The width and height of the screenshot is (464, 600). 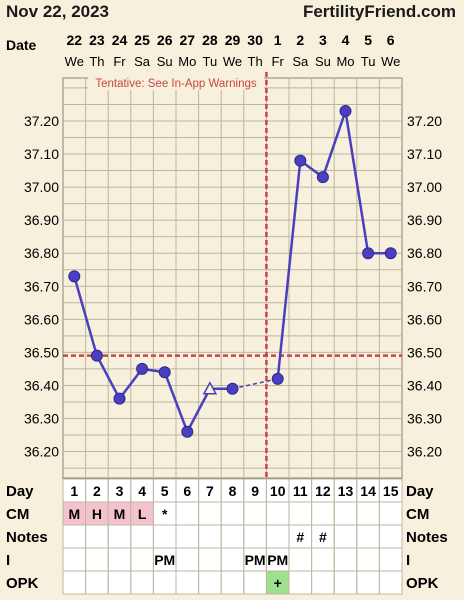 I want to click on y-tick-label-left: 36.20, so click(x=41, y=452).